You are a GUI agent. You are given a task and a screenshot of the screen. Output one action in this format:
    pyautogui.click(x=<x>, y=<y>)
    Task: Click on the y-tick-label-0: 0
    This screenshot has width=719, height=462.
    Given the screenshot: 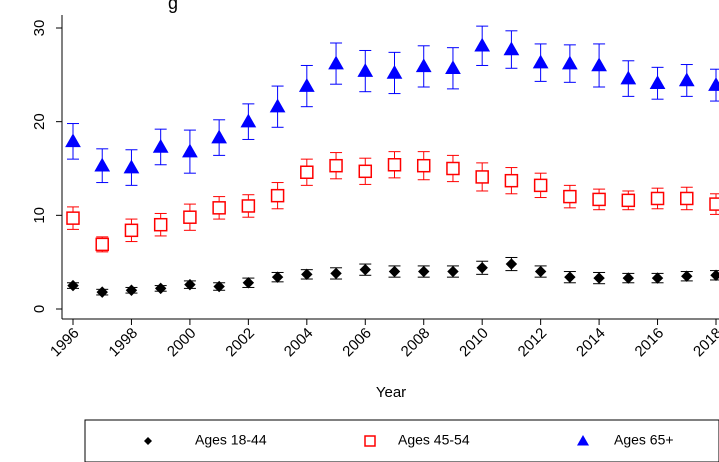 What is the action you would take?
    pyautogui.click(x=39, y=309)
    